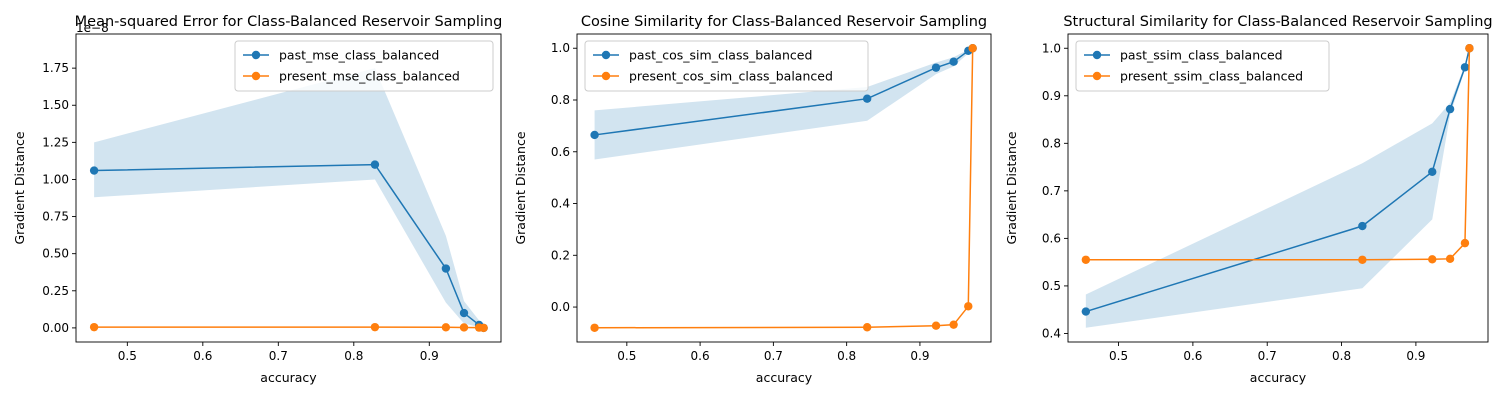 The image size is (1500, 400). Describe the element at coordinates (560, 307) in the screenshot. I see `y-tick-label: 0.0` at that location.